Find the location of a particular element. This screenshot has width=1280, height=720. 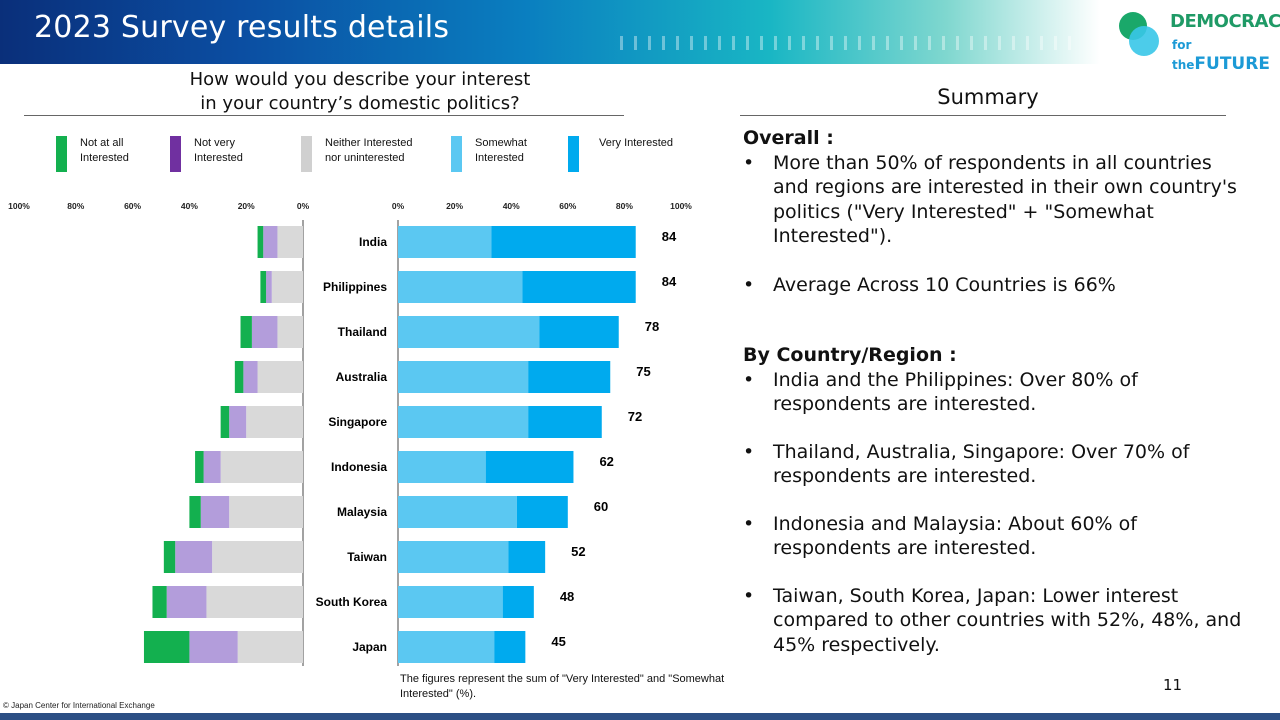

category-label: Taiwan is located at coordinates (367, 557).